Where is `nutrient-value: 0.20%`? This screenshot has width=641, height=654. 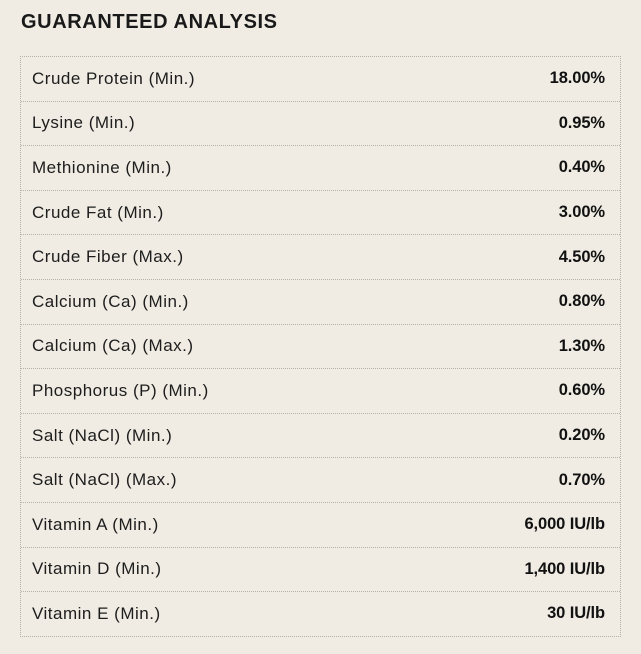 nutrient-value: 0.20% is located at coordinates (581, 435).